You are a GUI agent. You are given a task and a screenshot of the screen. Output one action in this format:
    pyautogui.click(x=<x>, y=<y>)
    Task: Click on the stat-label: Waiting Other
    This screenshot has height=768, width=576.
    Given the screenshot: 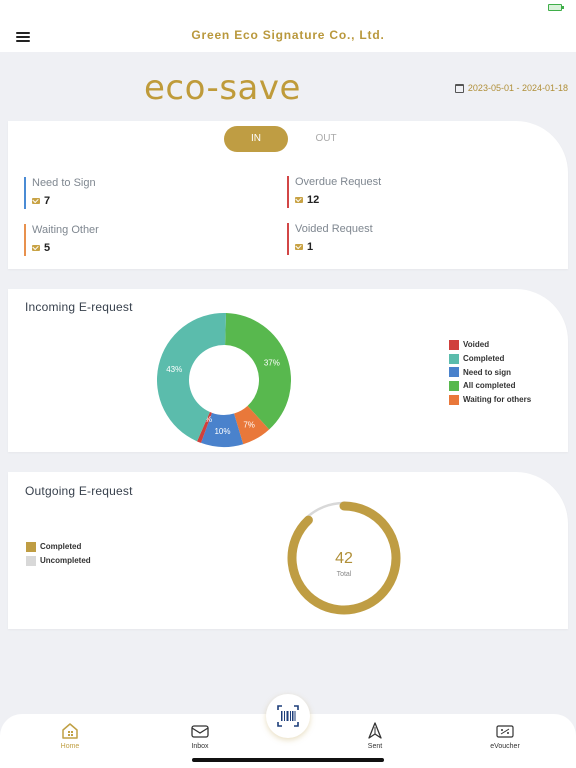 What is the action you would take?
    pyautogui.click(x=65, y=230)
    